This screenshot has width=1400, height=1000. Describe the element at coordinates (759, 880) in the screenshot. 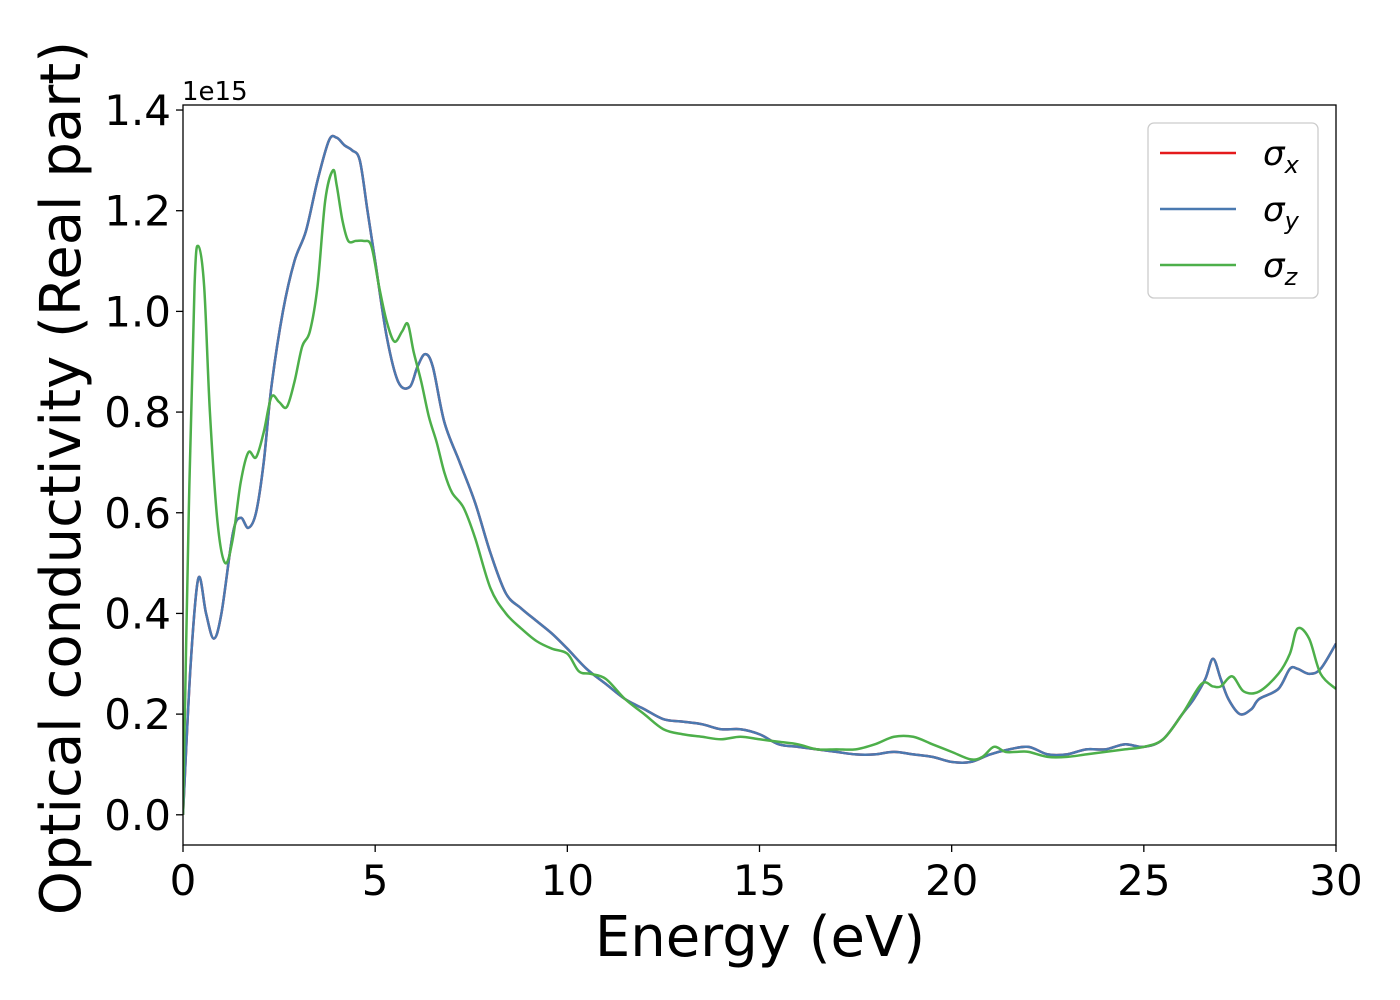

I see `x-tick-label: 15` at that location.